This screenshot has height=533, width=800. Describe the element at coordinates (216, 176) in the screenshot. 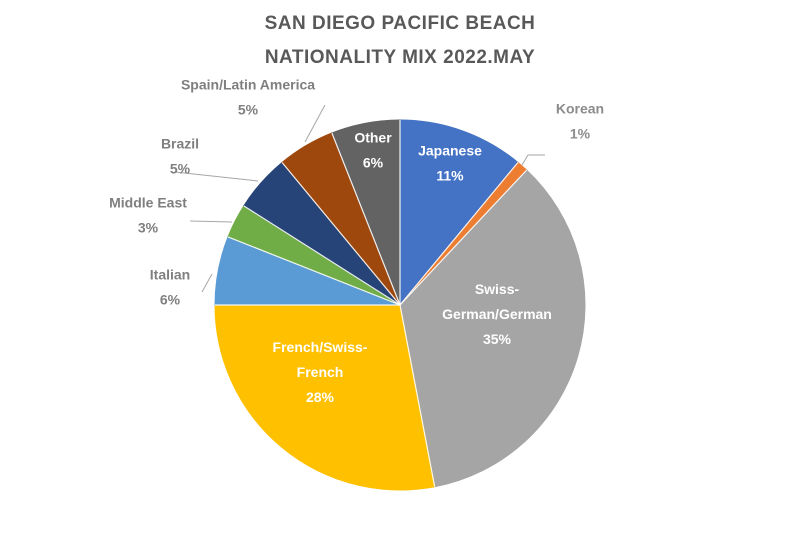

I see `leader-line-brazil` at that location.